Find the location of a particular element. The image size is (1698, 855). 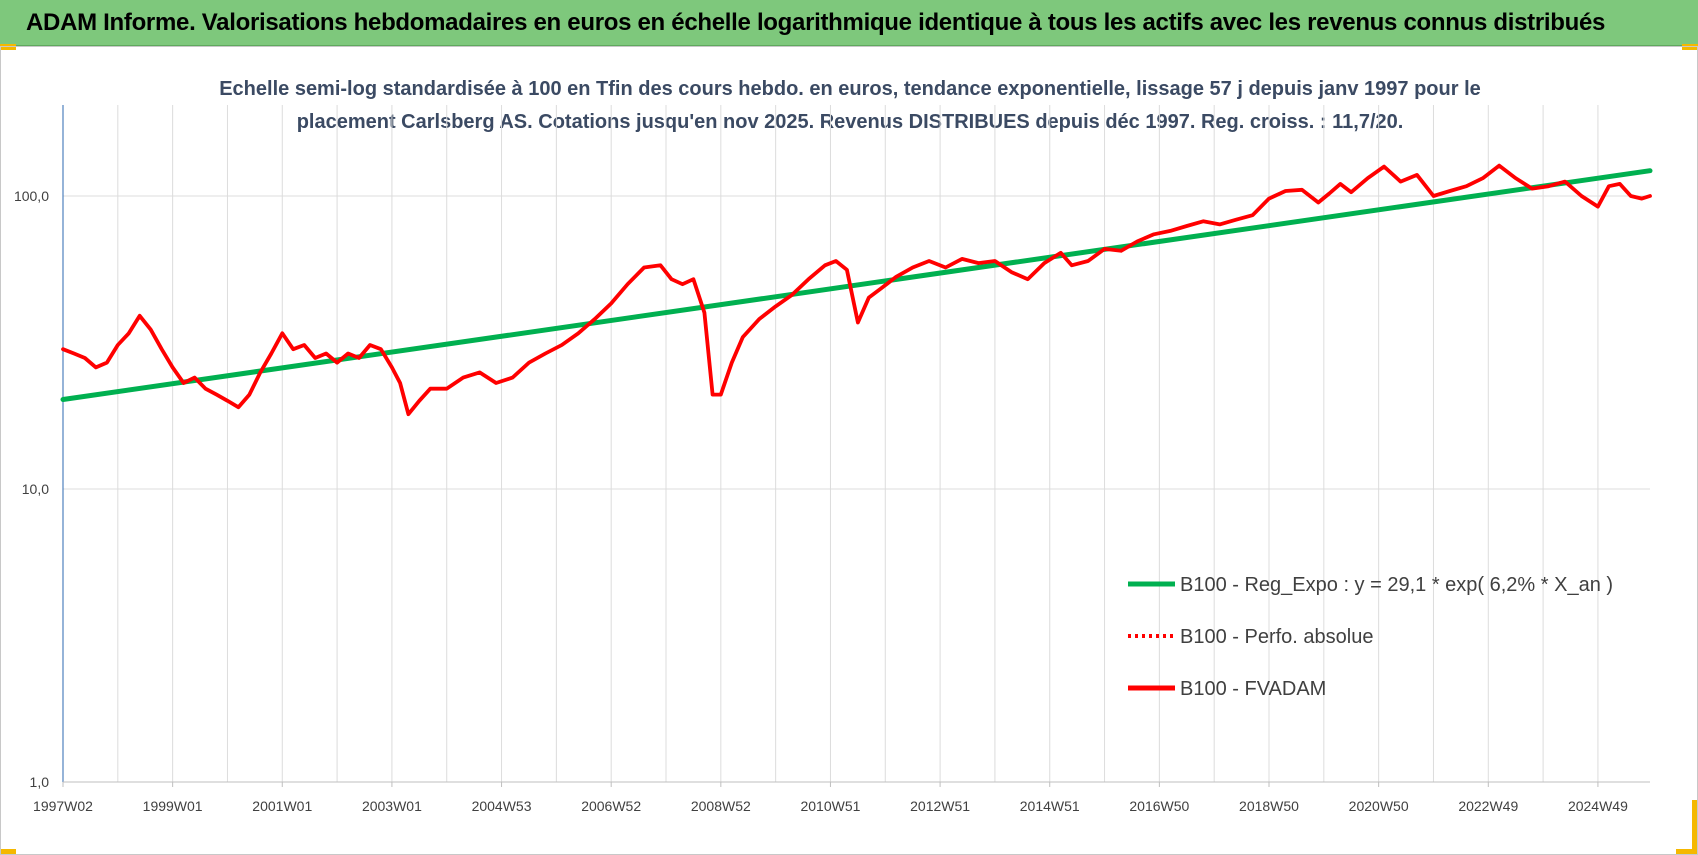

y-tick-label: 1,0 is located at coordinates (40, 782).